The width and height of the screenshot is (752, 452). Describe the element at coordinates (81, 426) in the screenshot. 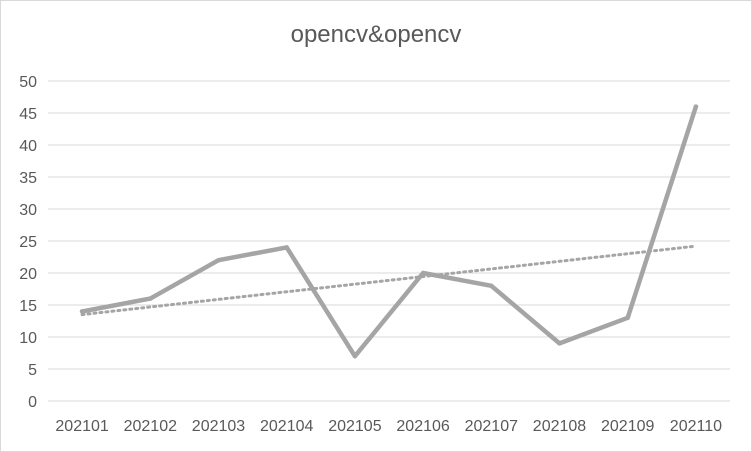

I see `x-tick-label: 202101` at that location.